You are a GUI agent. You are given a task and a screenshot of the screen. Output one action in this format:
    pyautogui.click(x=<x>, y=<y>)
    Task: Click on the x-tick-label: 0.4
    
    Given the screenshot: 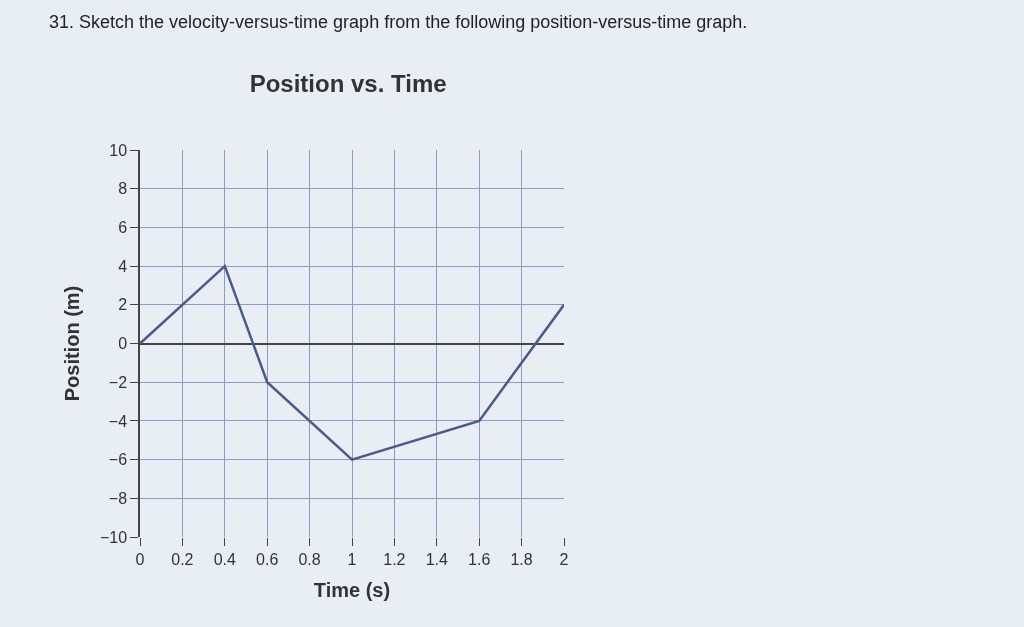 What is the action you would take?
    pyautogui.click(x=225, y=560)
    